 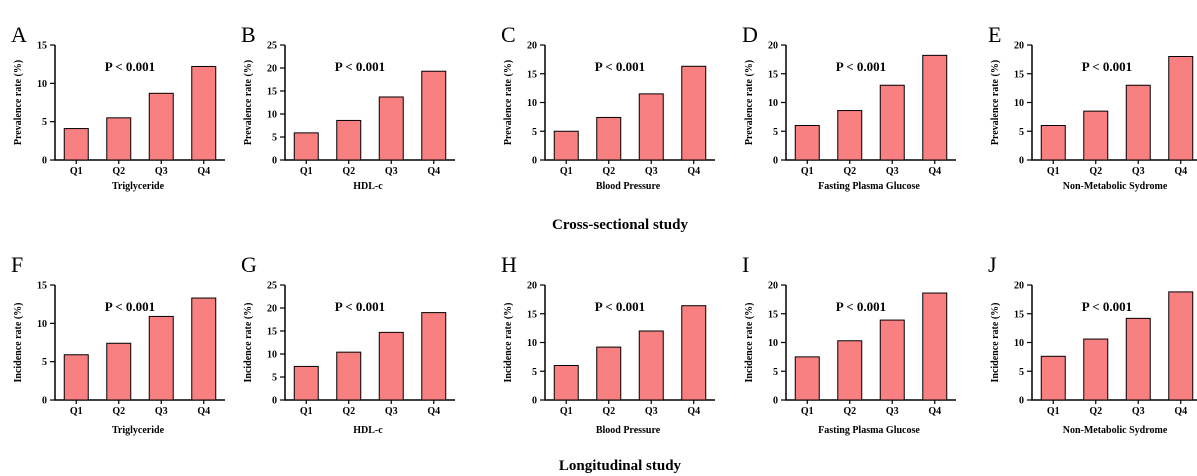 I want to click on category-label-i-q3: Q3, so click(x=892, y=411).